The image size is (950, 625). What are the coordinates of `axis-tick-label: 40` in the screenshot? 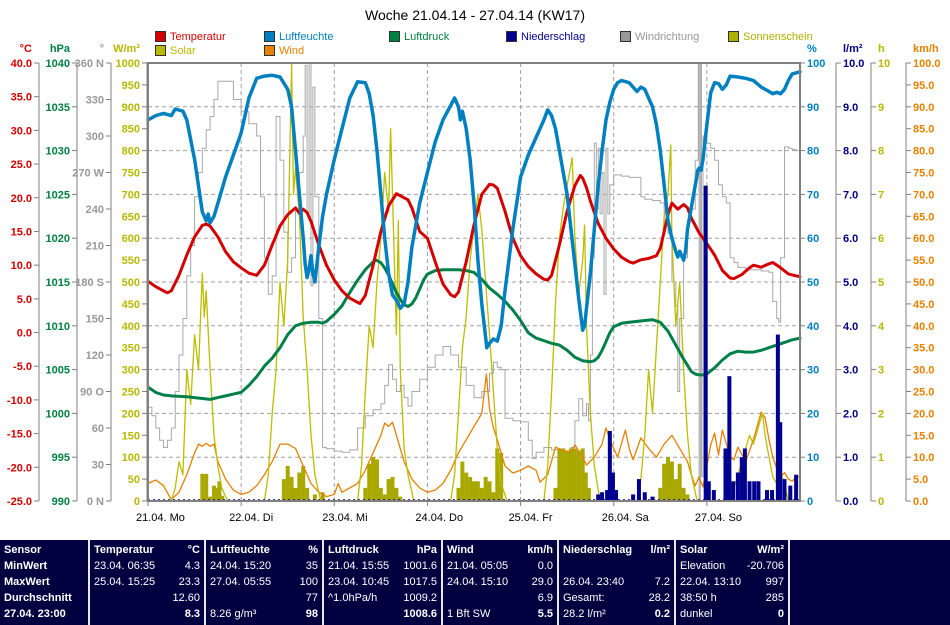 It's located at (813, 327).